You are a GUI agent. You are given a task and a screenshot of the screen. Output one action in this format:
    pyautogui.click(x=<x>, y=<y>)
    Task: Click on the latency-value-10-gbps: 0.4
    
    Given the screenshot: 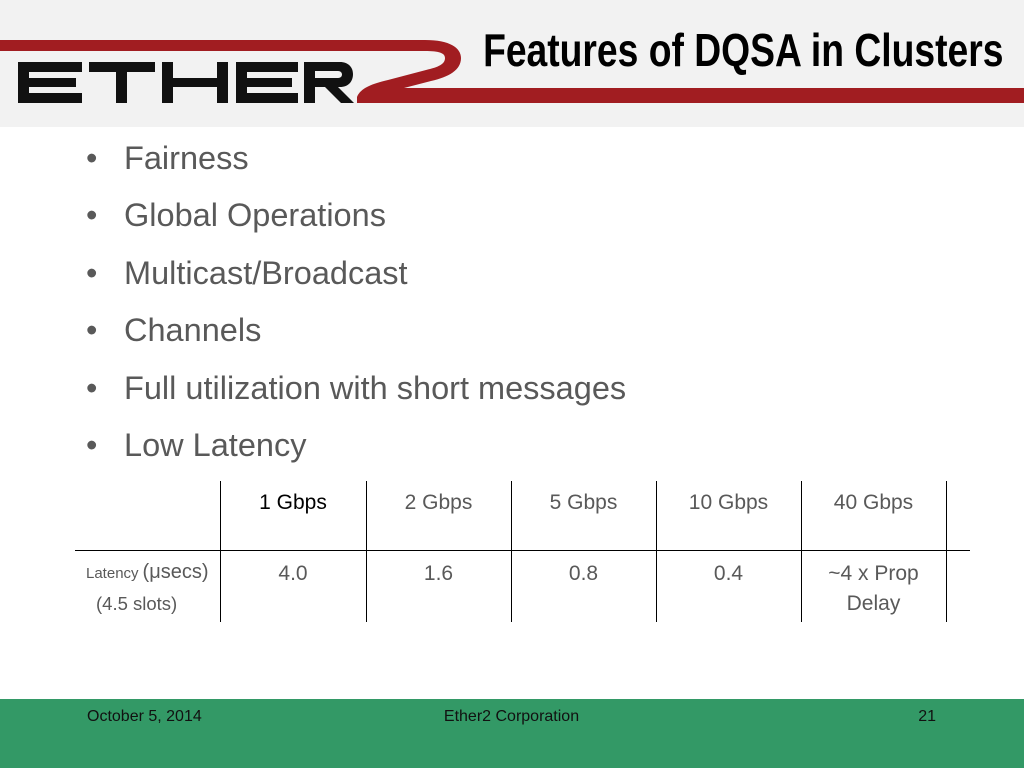 What is the action you would take?
    pyautogui.click(x=728, y=573)
    